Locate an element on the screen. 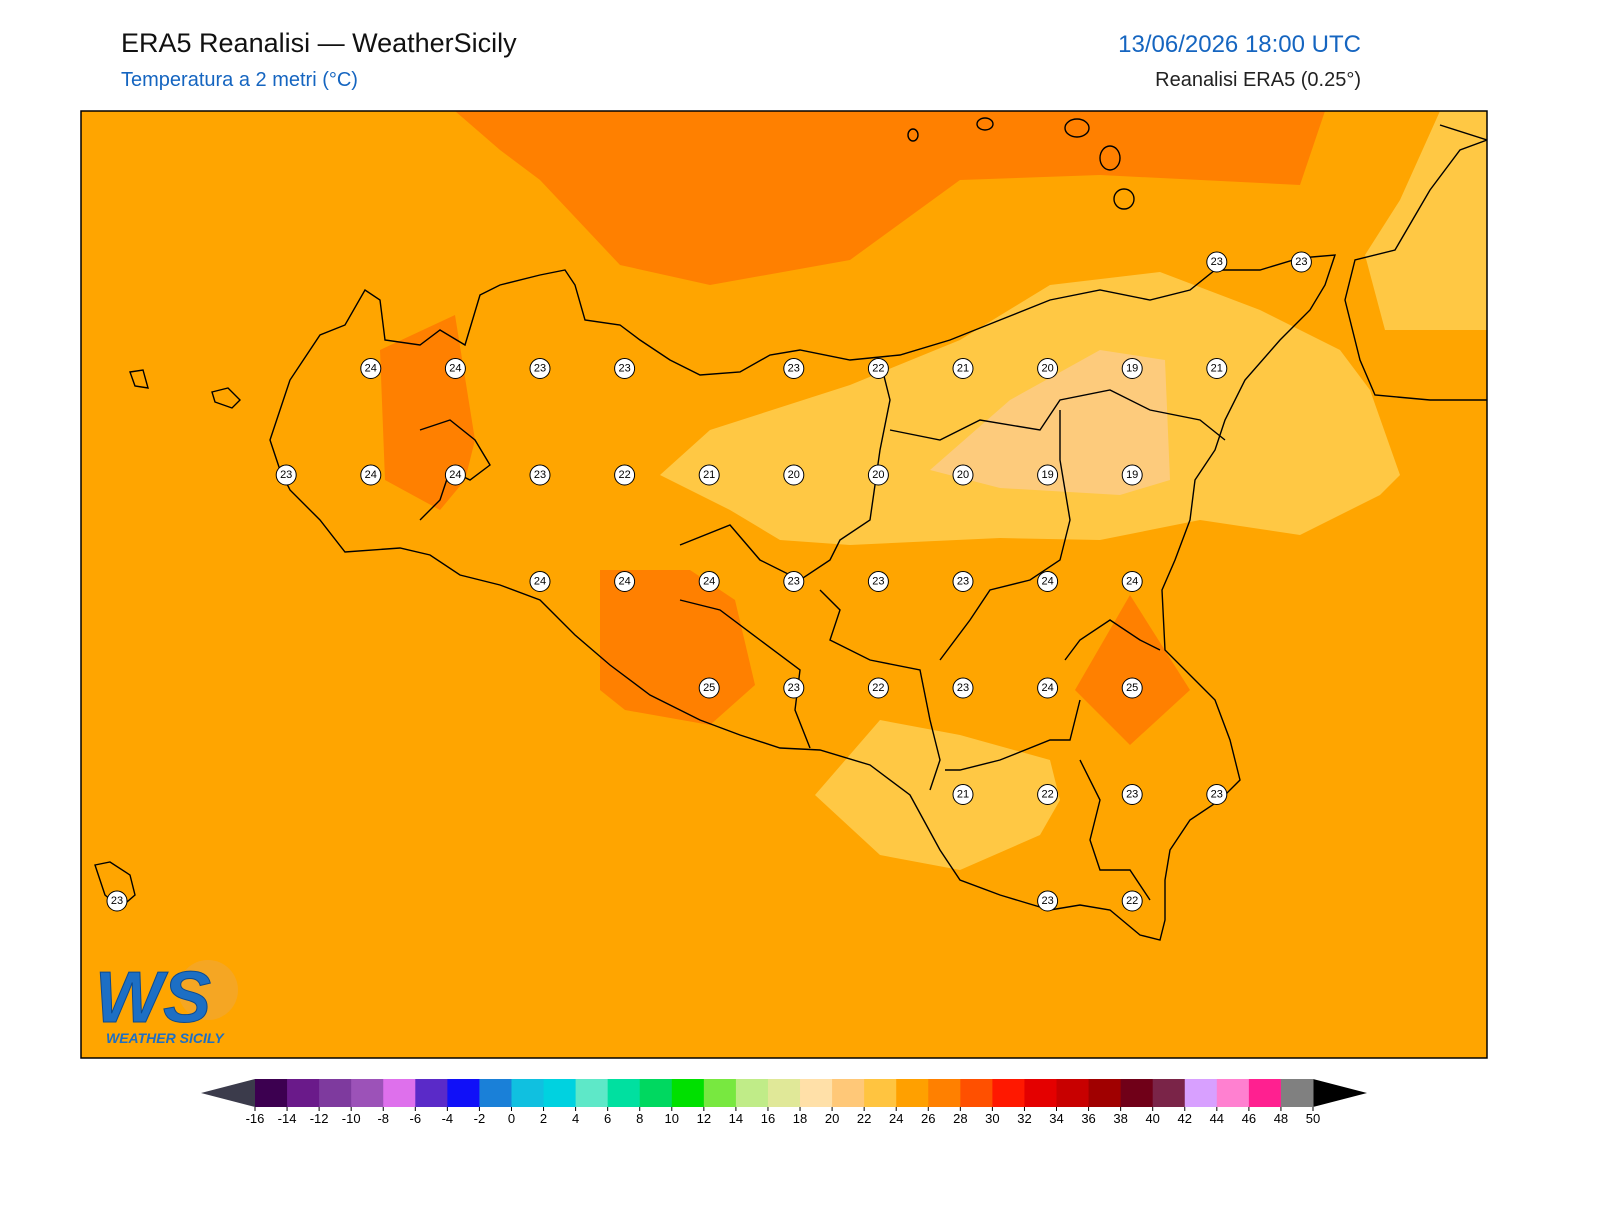 This screenshot has width=1600, height=1205. colorbar-tick-label: -4 is located at coordinates (448, 1118).